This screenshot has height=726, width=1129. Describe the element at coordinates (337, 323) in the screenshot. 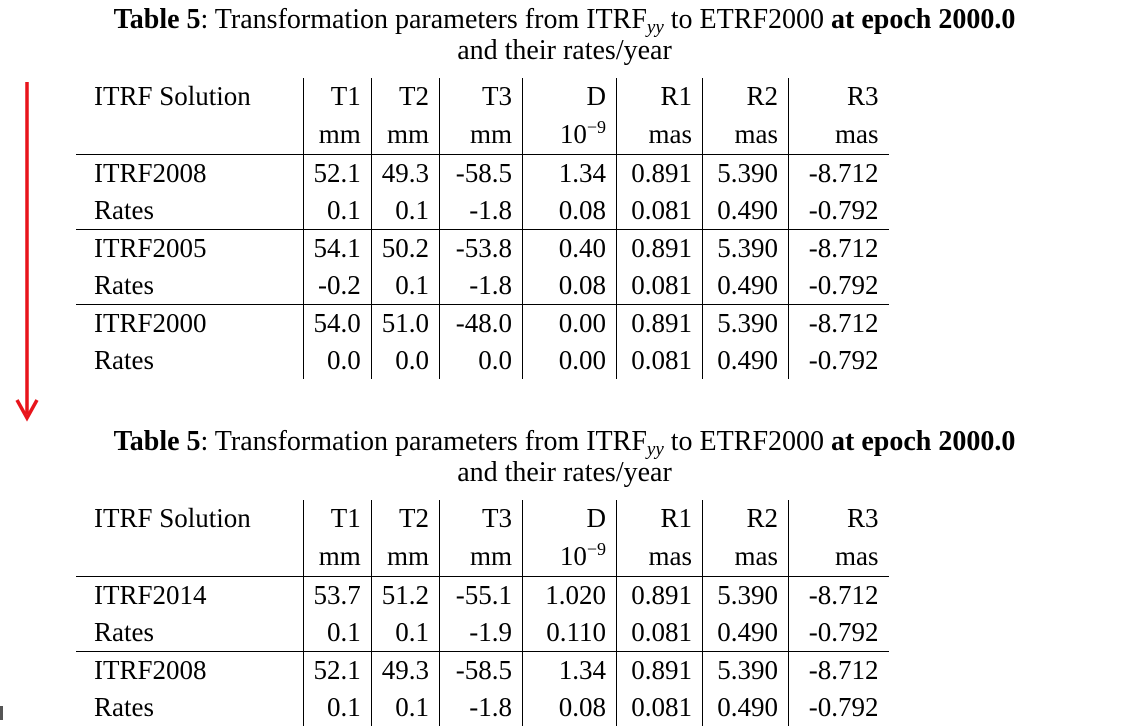

I see `value-cell: 54.0` at that location.